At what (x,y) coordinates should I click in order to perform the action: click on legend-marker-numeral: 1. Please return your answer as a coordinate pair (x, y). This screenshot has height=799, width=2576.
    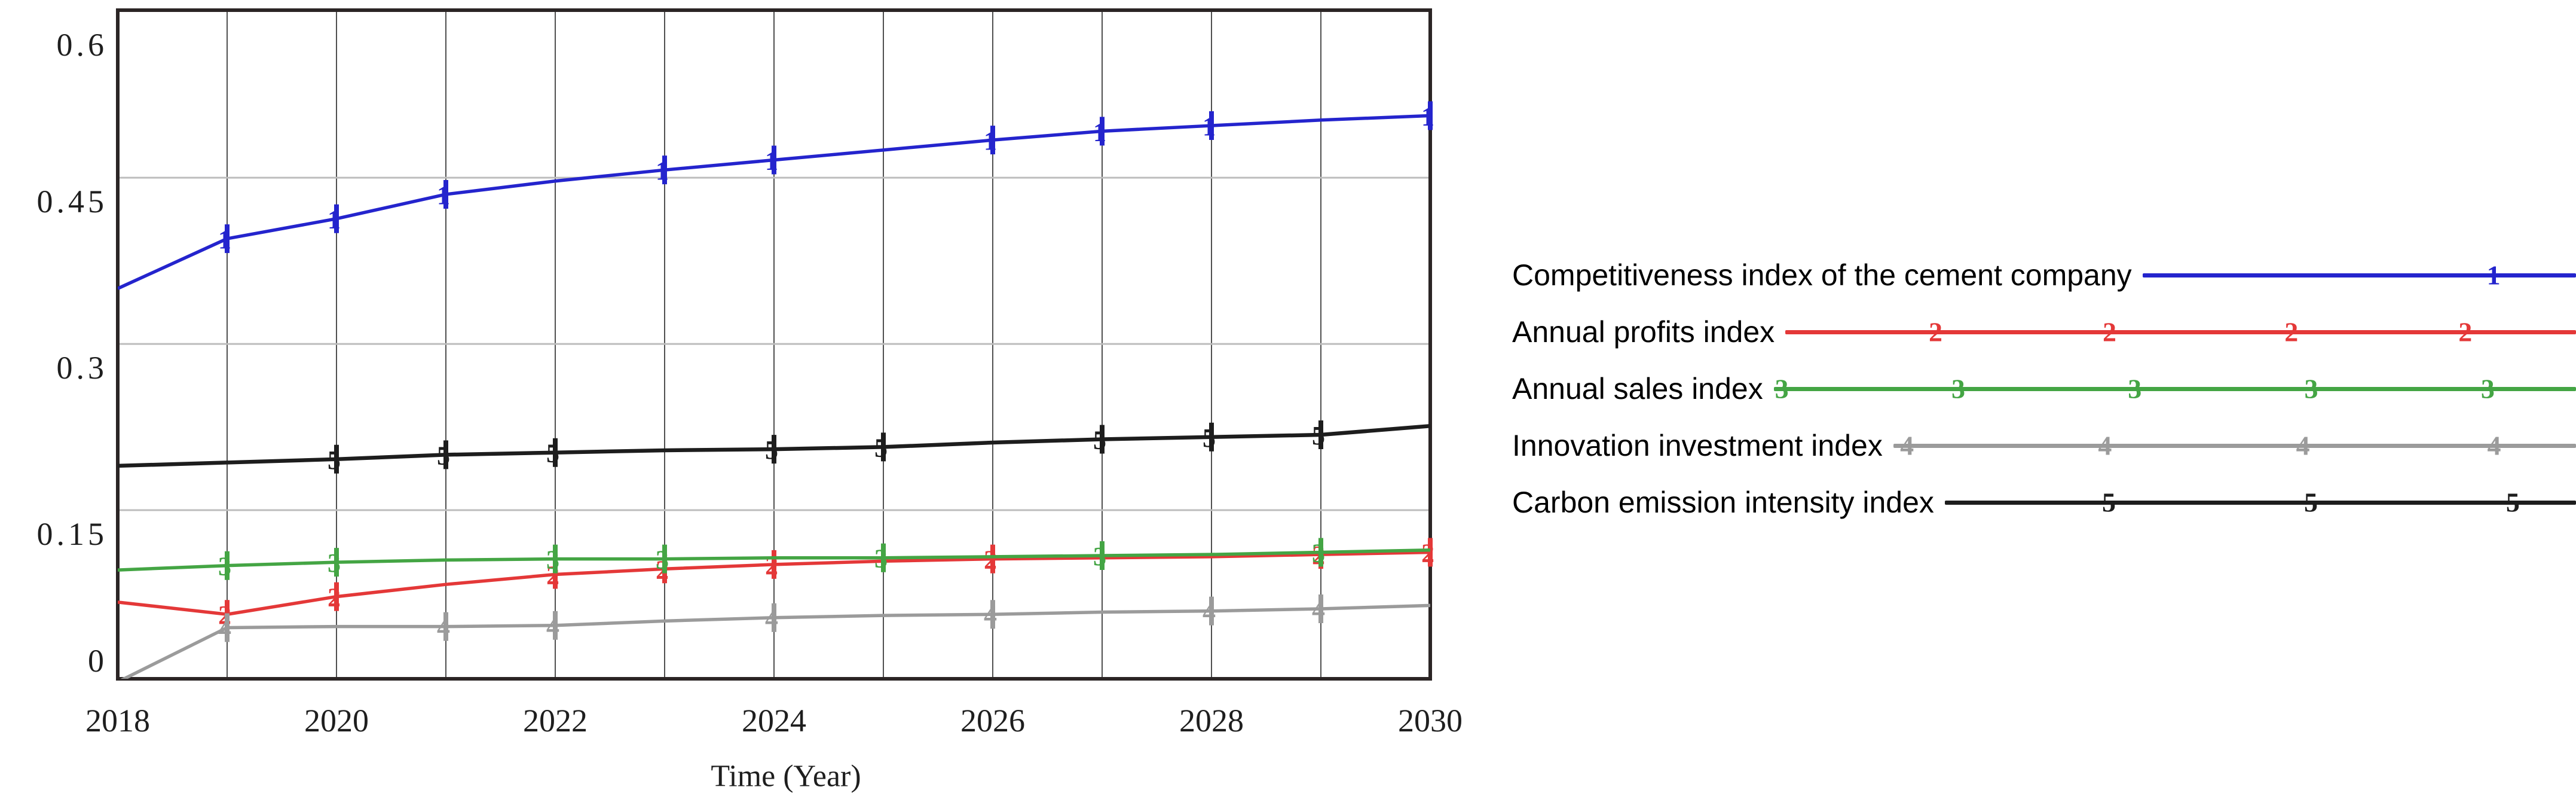
    Looking at the image, I should click on (2493, 275).